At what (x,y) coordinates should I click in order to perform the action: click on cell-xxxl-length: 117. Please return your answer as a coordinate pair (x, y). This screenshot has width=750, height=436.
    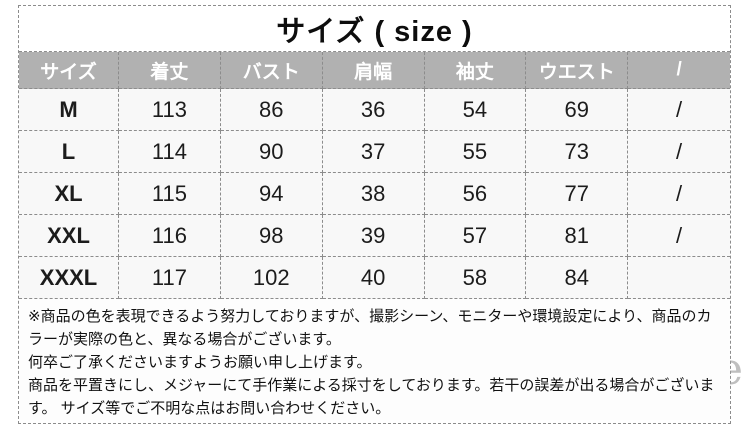
    Looking at the image, I should click on (170, 278).